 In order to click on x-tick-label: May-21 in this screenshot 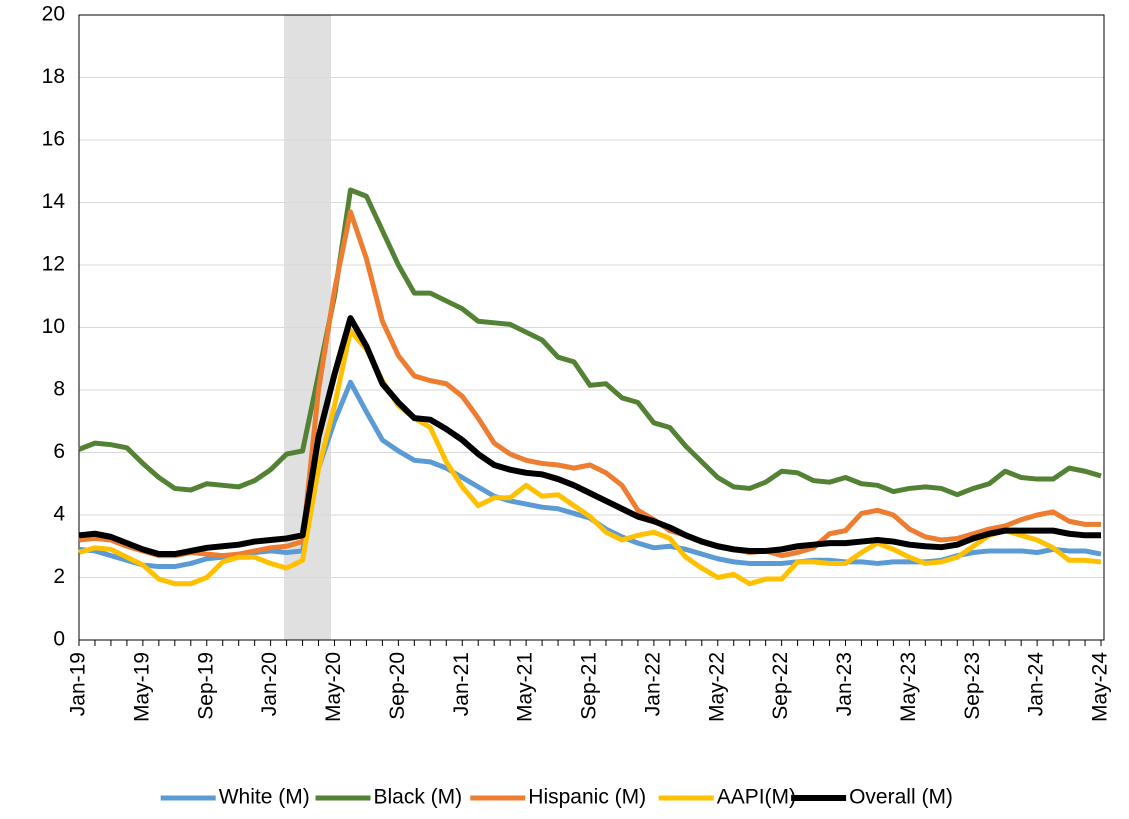, I will do `click(525, 687)`.